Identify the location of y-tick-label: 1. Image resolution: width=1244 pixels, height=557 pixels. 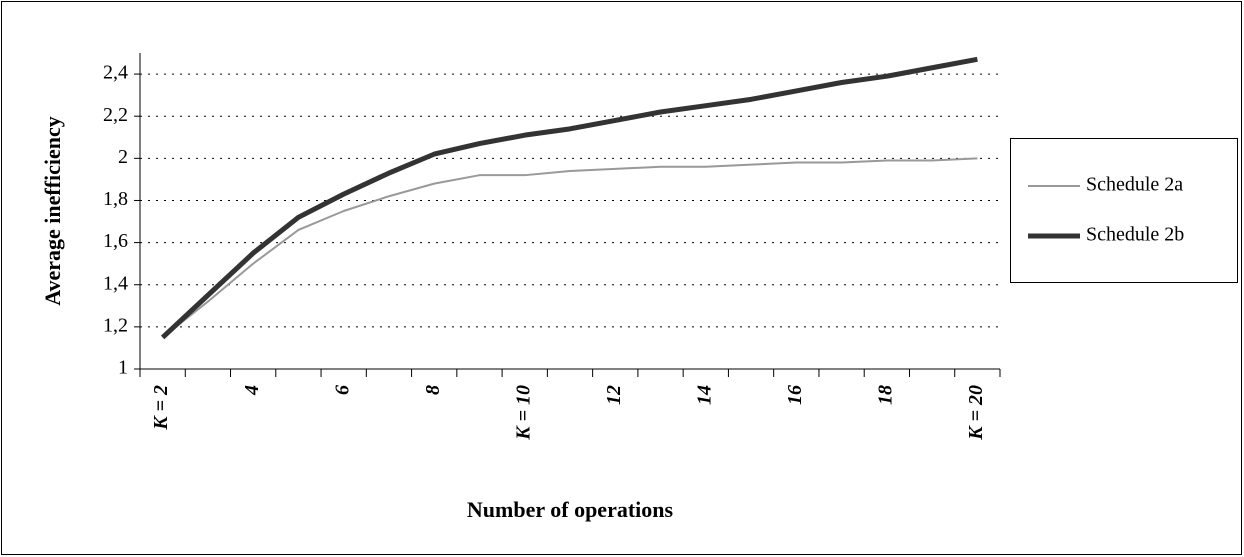
(123, 368).